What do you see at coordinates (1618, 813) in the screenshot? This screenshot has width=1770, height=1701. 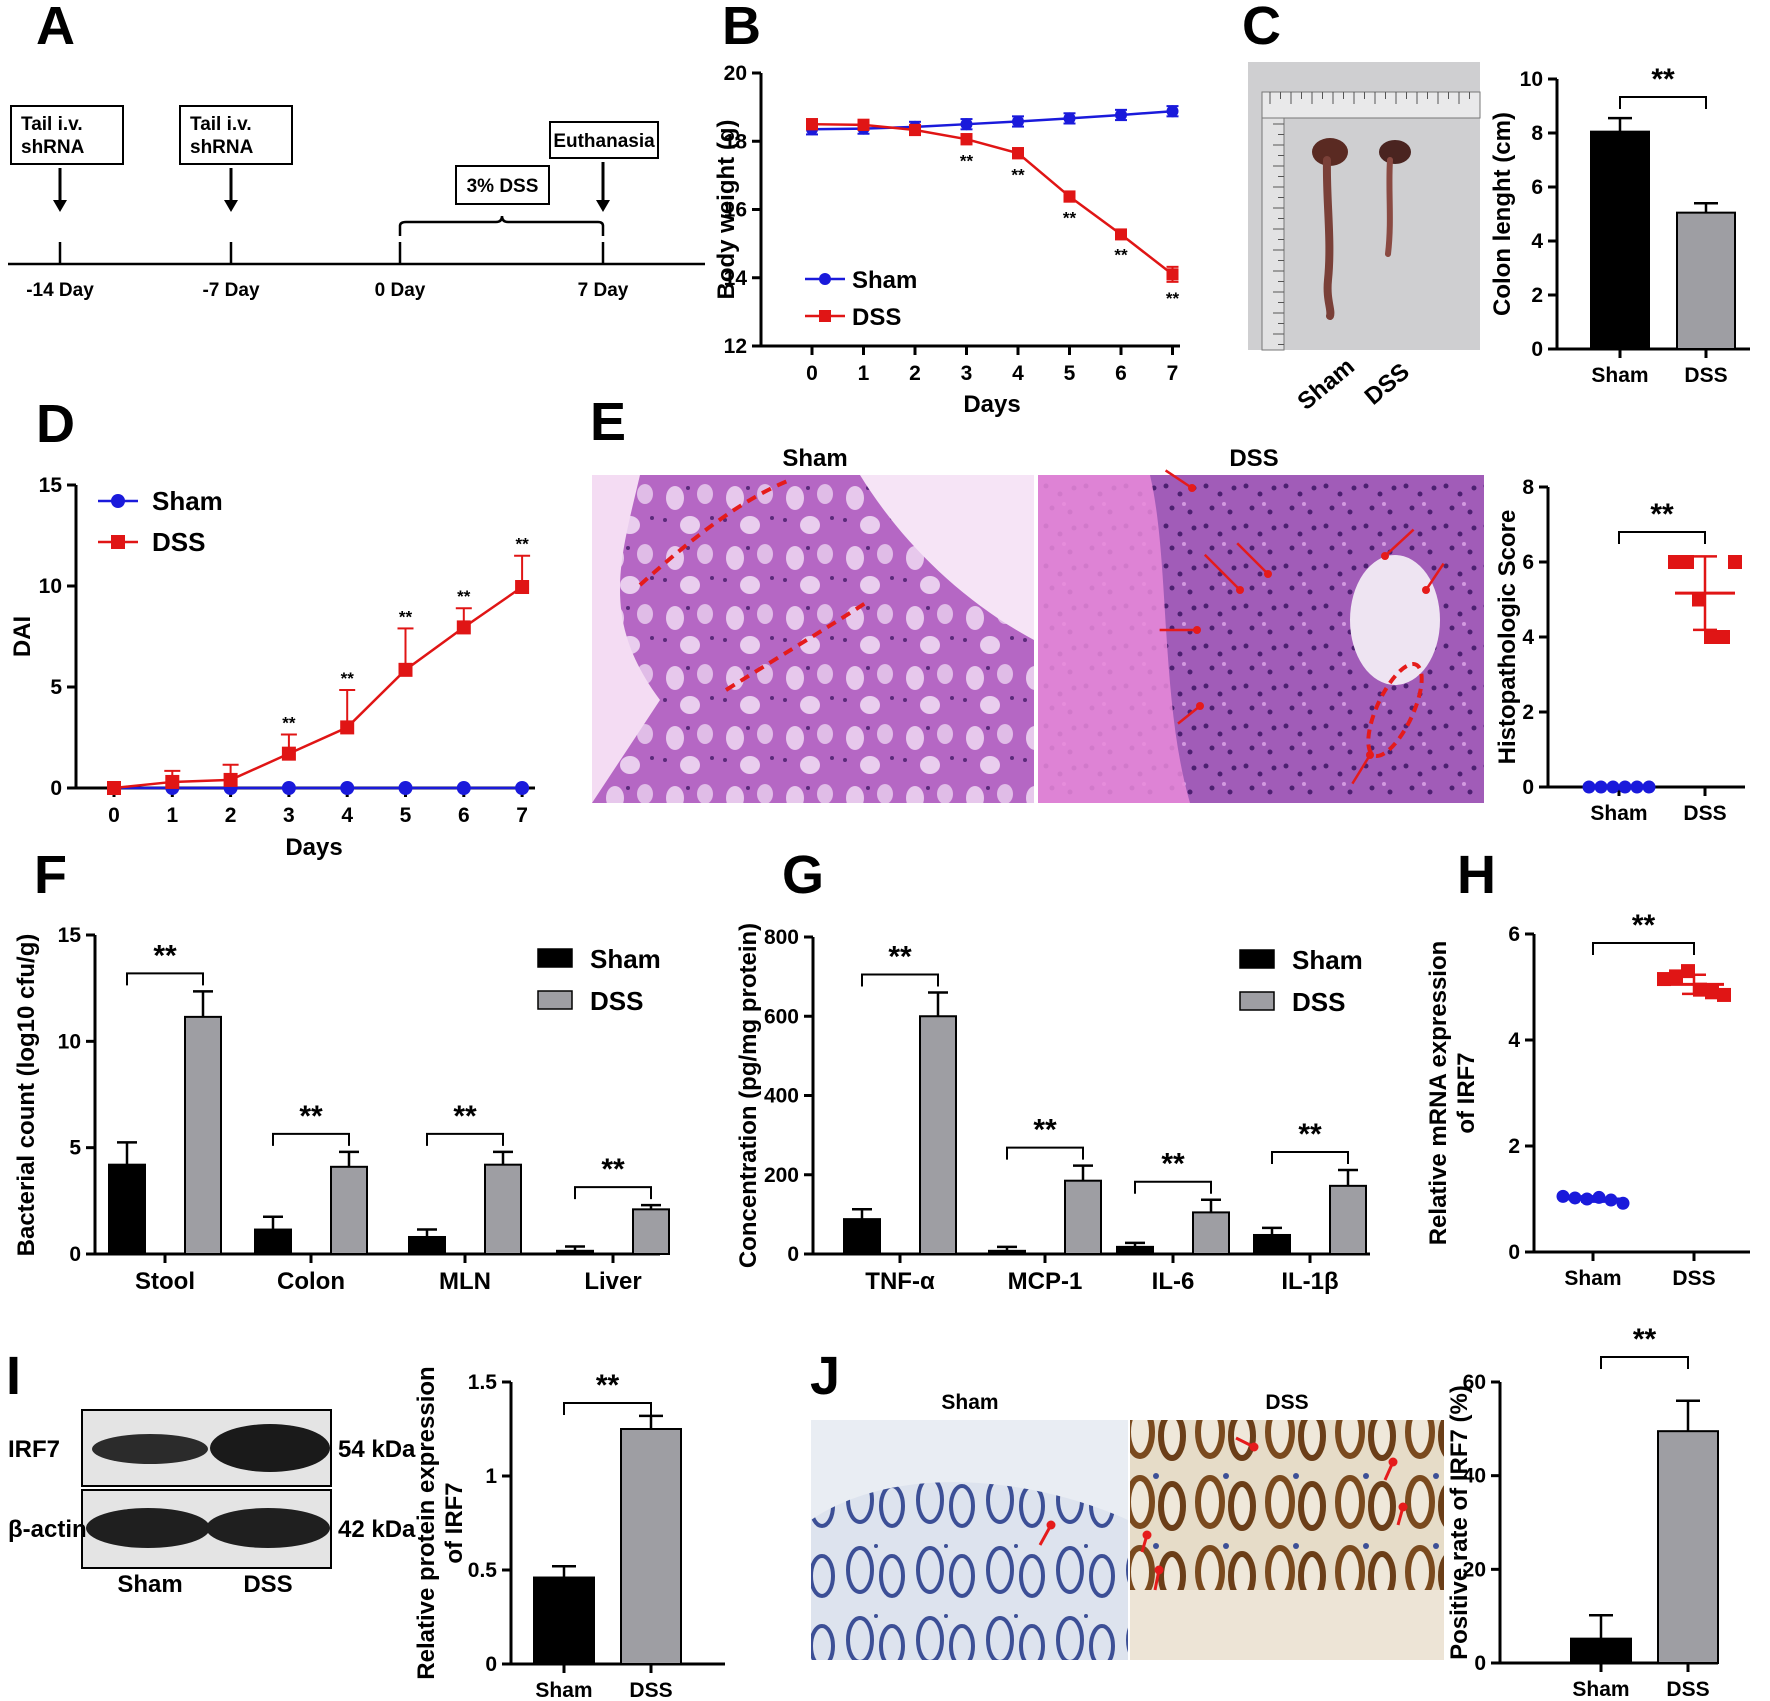 I see `x-tick-label: Sham` at bounding box center [1618, 813].